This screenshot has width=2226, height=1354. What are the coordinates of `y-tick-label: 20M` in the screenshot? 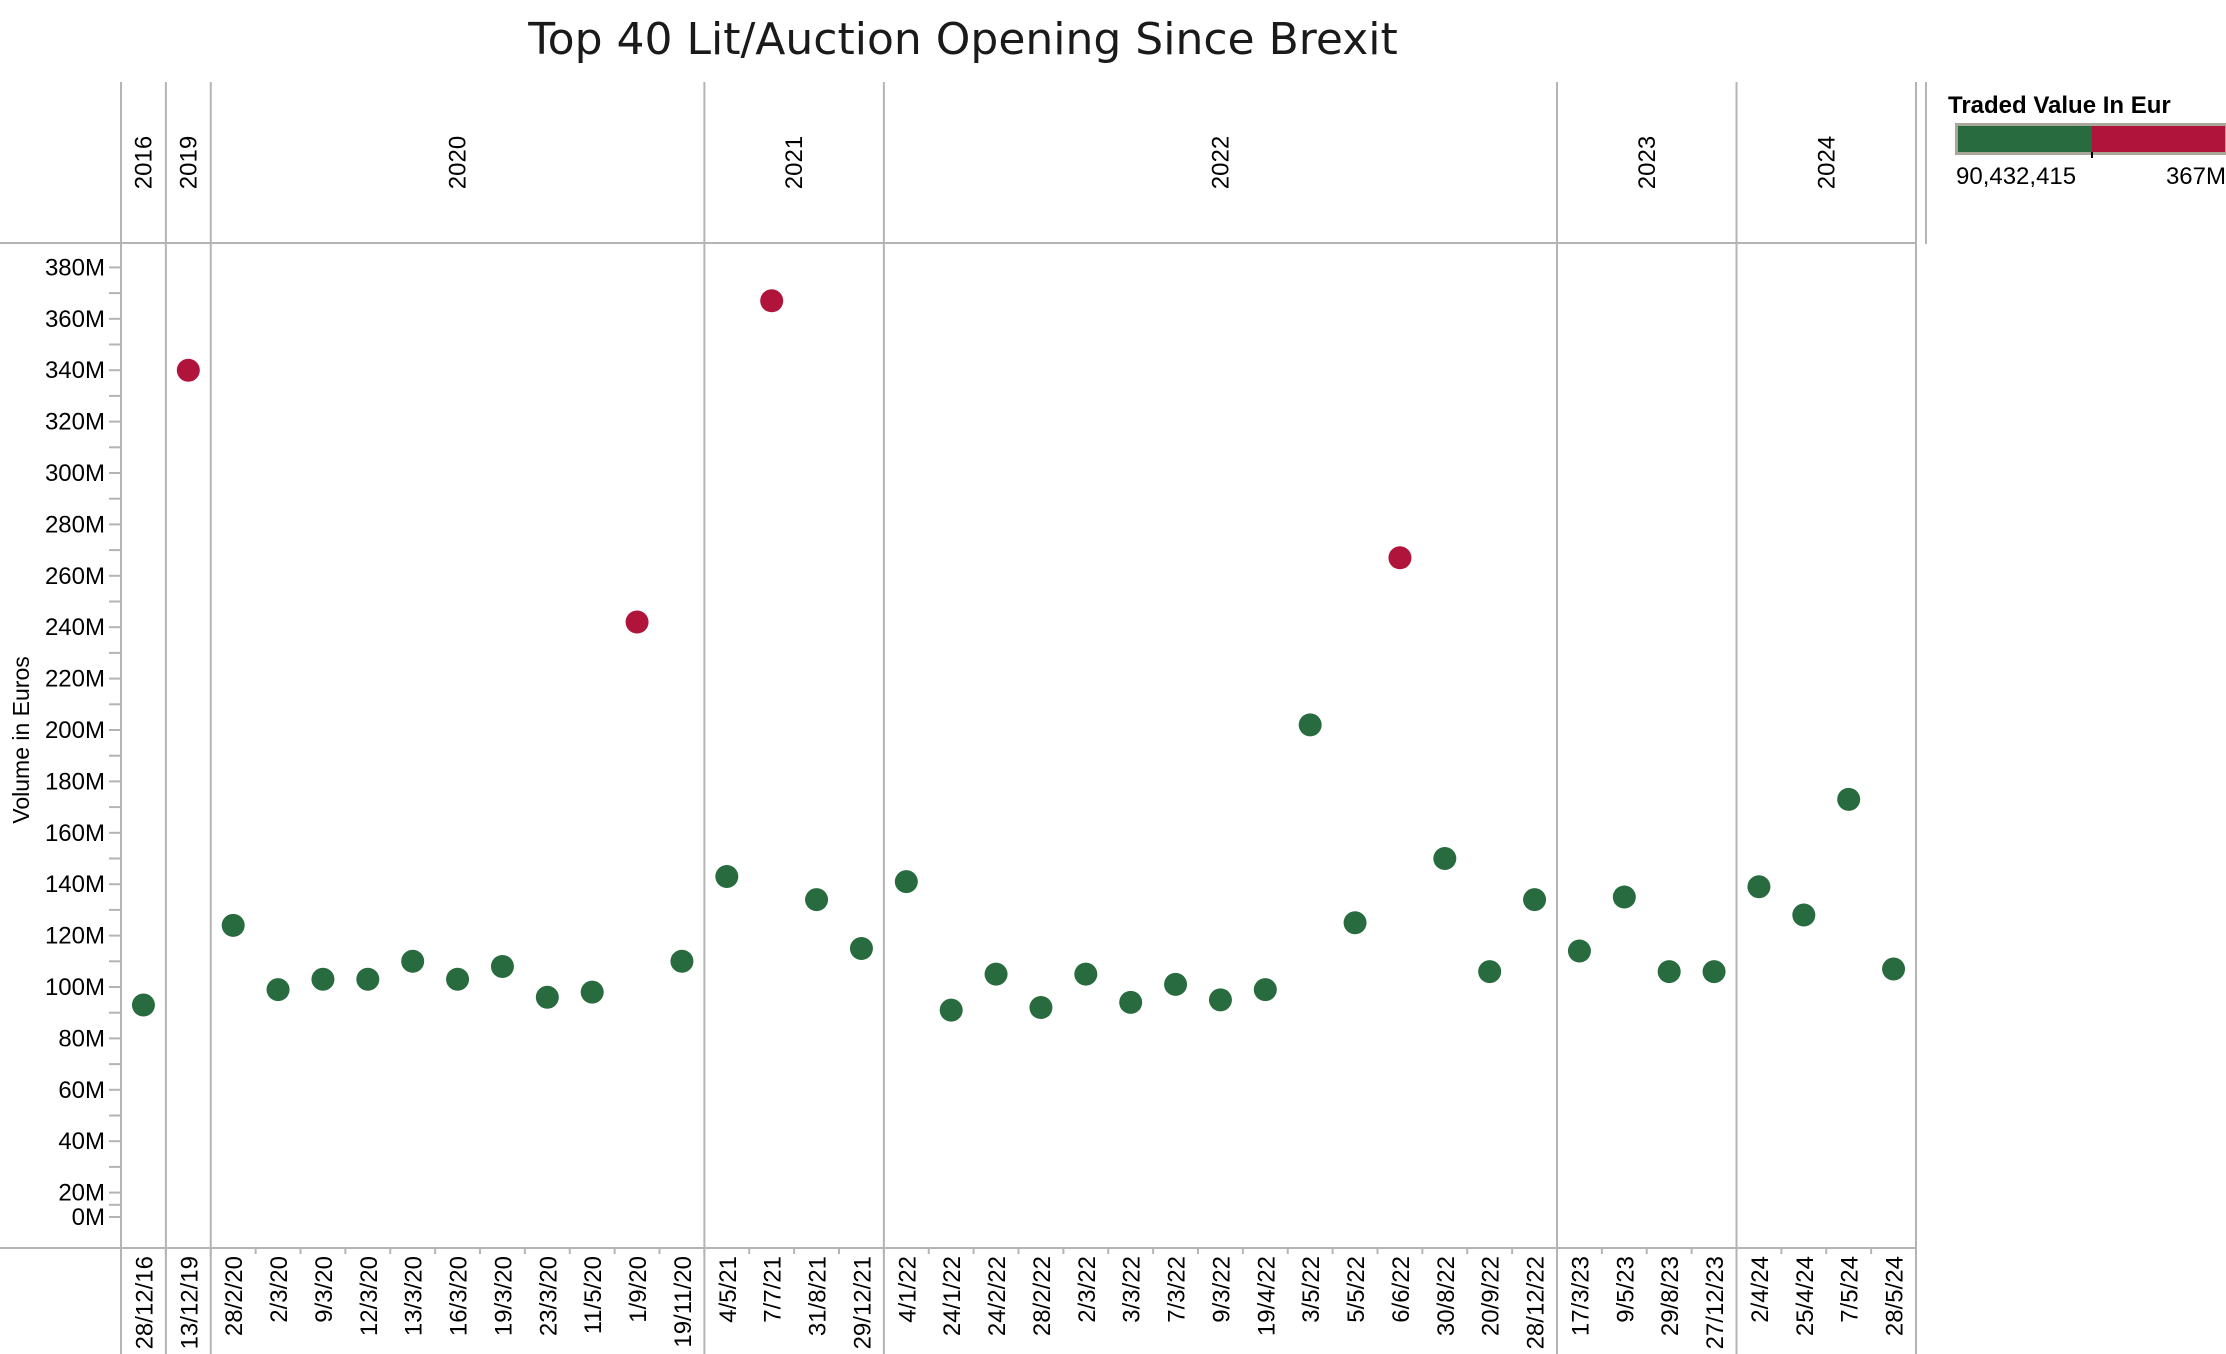 It's located at (81, 1193).